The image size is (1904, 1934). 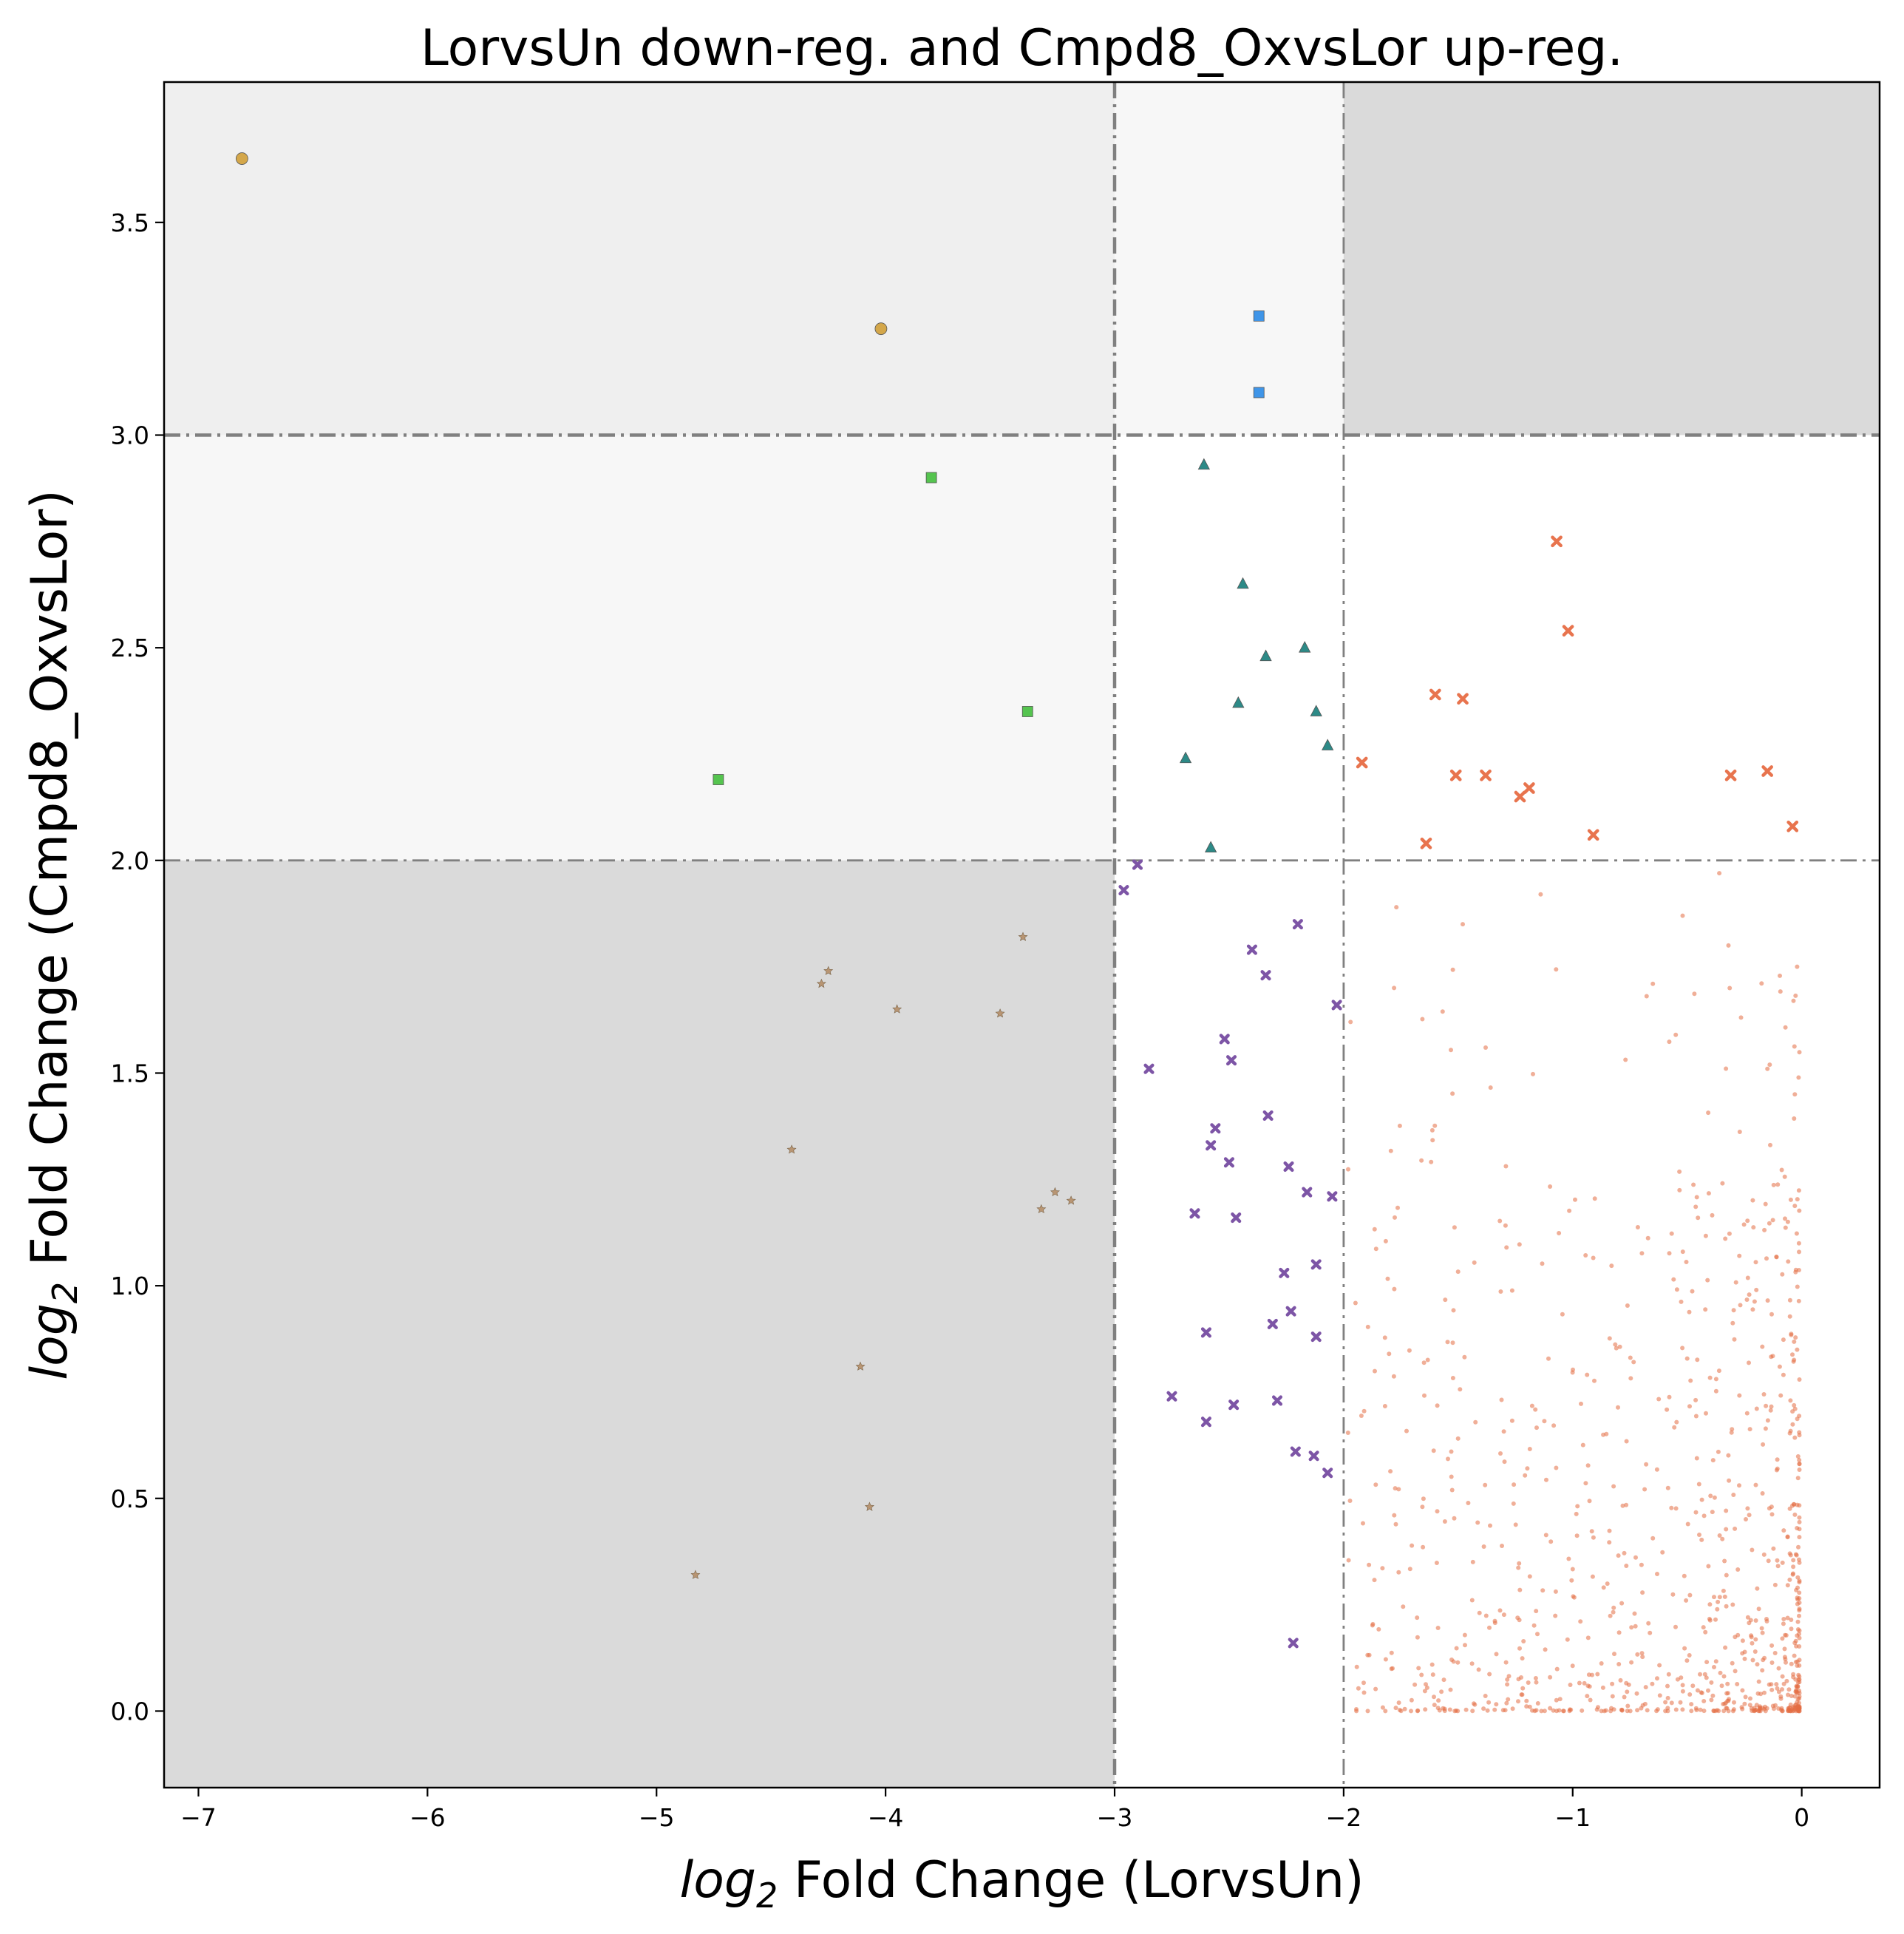 I want to click on y-tick-label: 0.5, so click(x=130, y=1499).